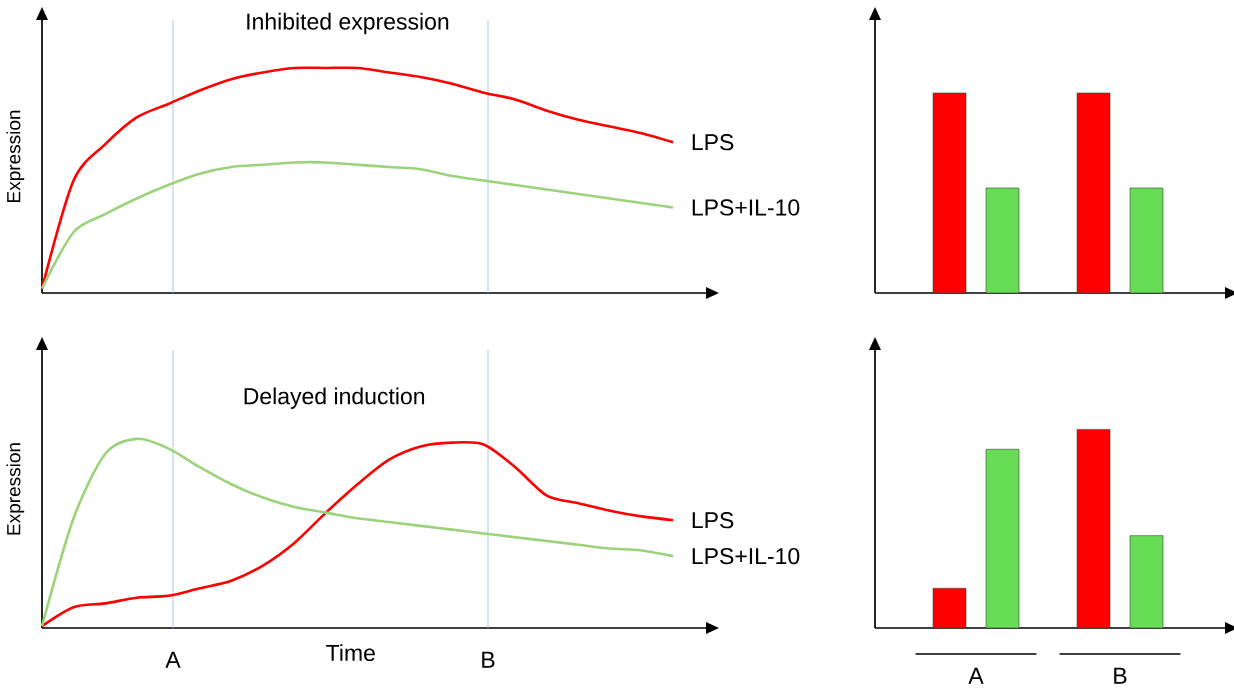  What do you see at coordinates (173, 659) in the screenshot?
I see `text: A` at bounding box center [173, 659].